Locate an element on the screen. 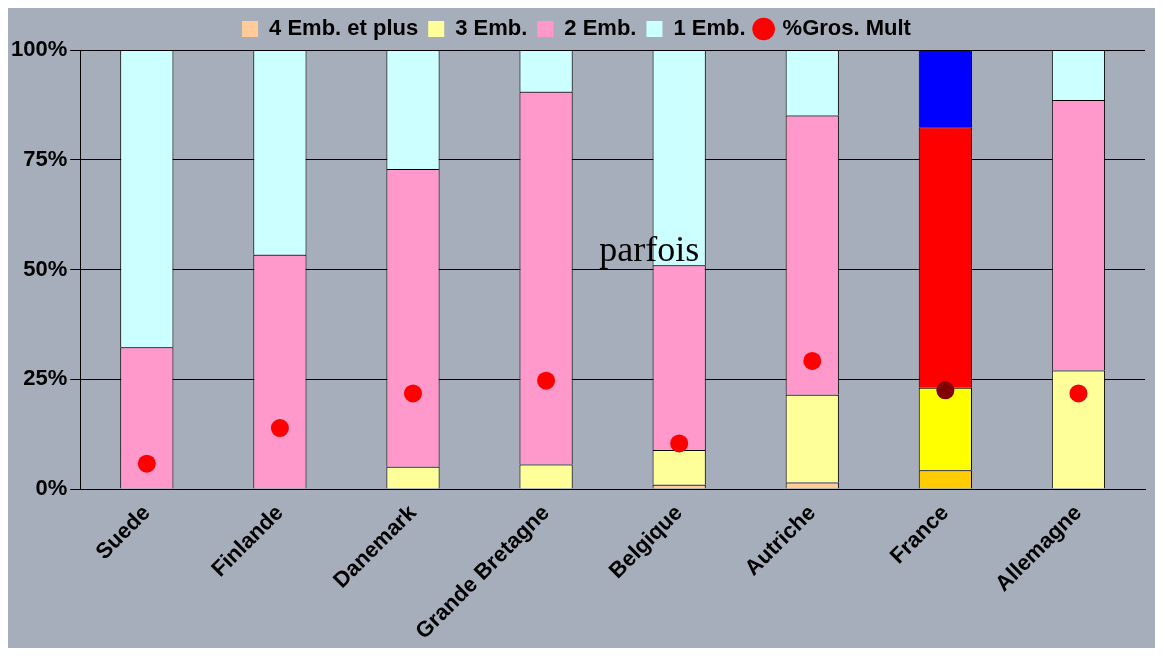  legend-label: 2 Emb. is located at coordinates (600, 28).